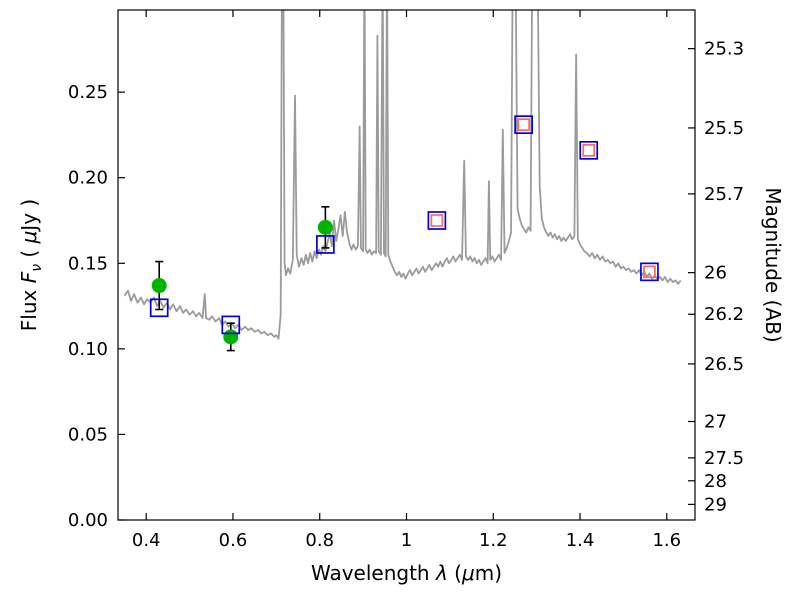  Describe the element at coordinates (88, 263) in the screenshot. I see `y-tick-label-left: 0.15` at that location.